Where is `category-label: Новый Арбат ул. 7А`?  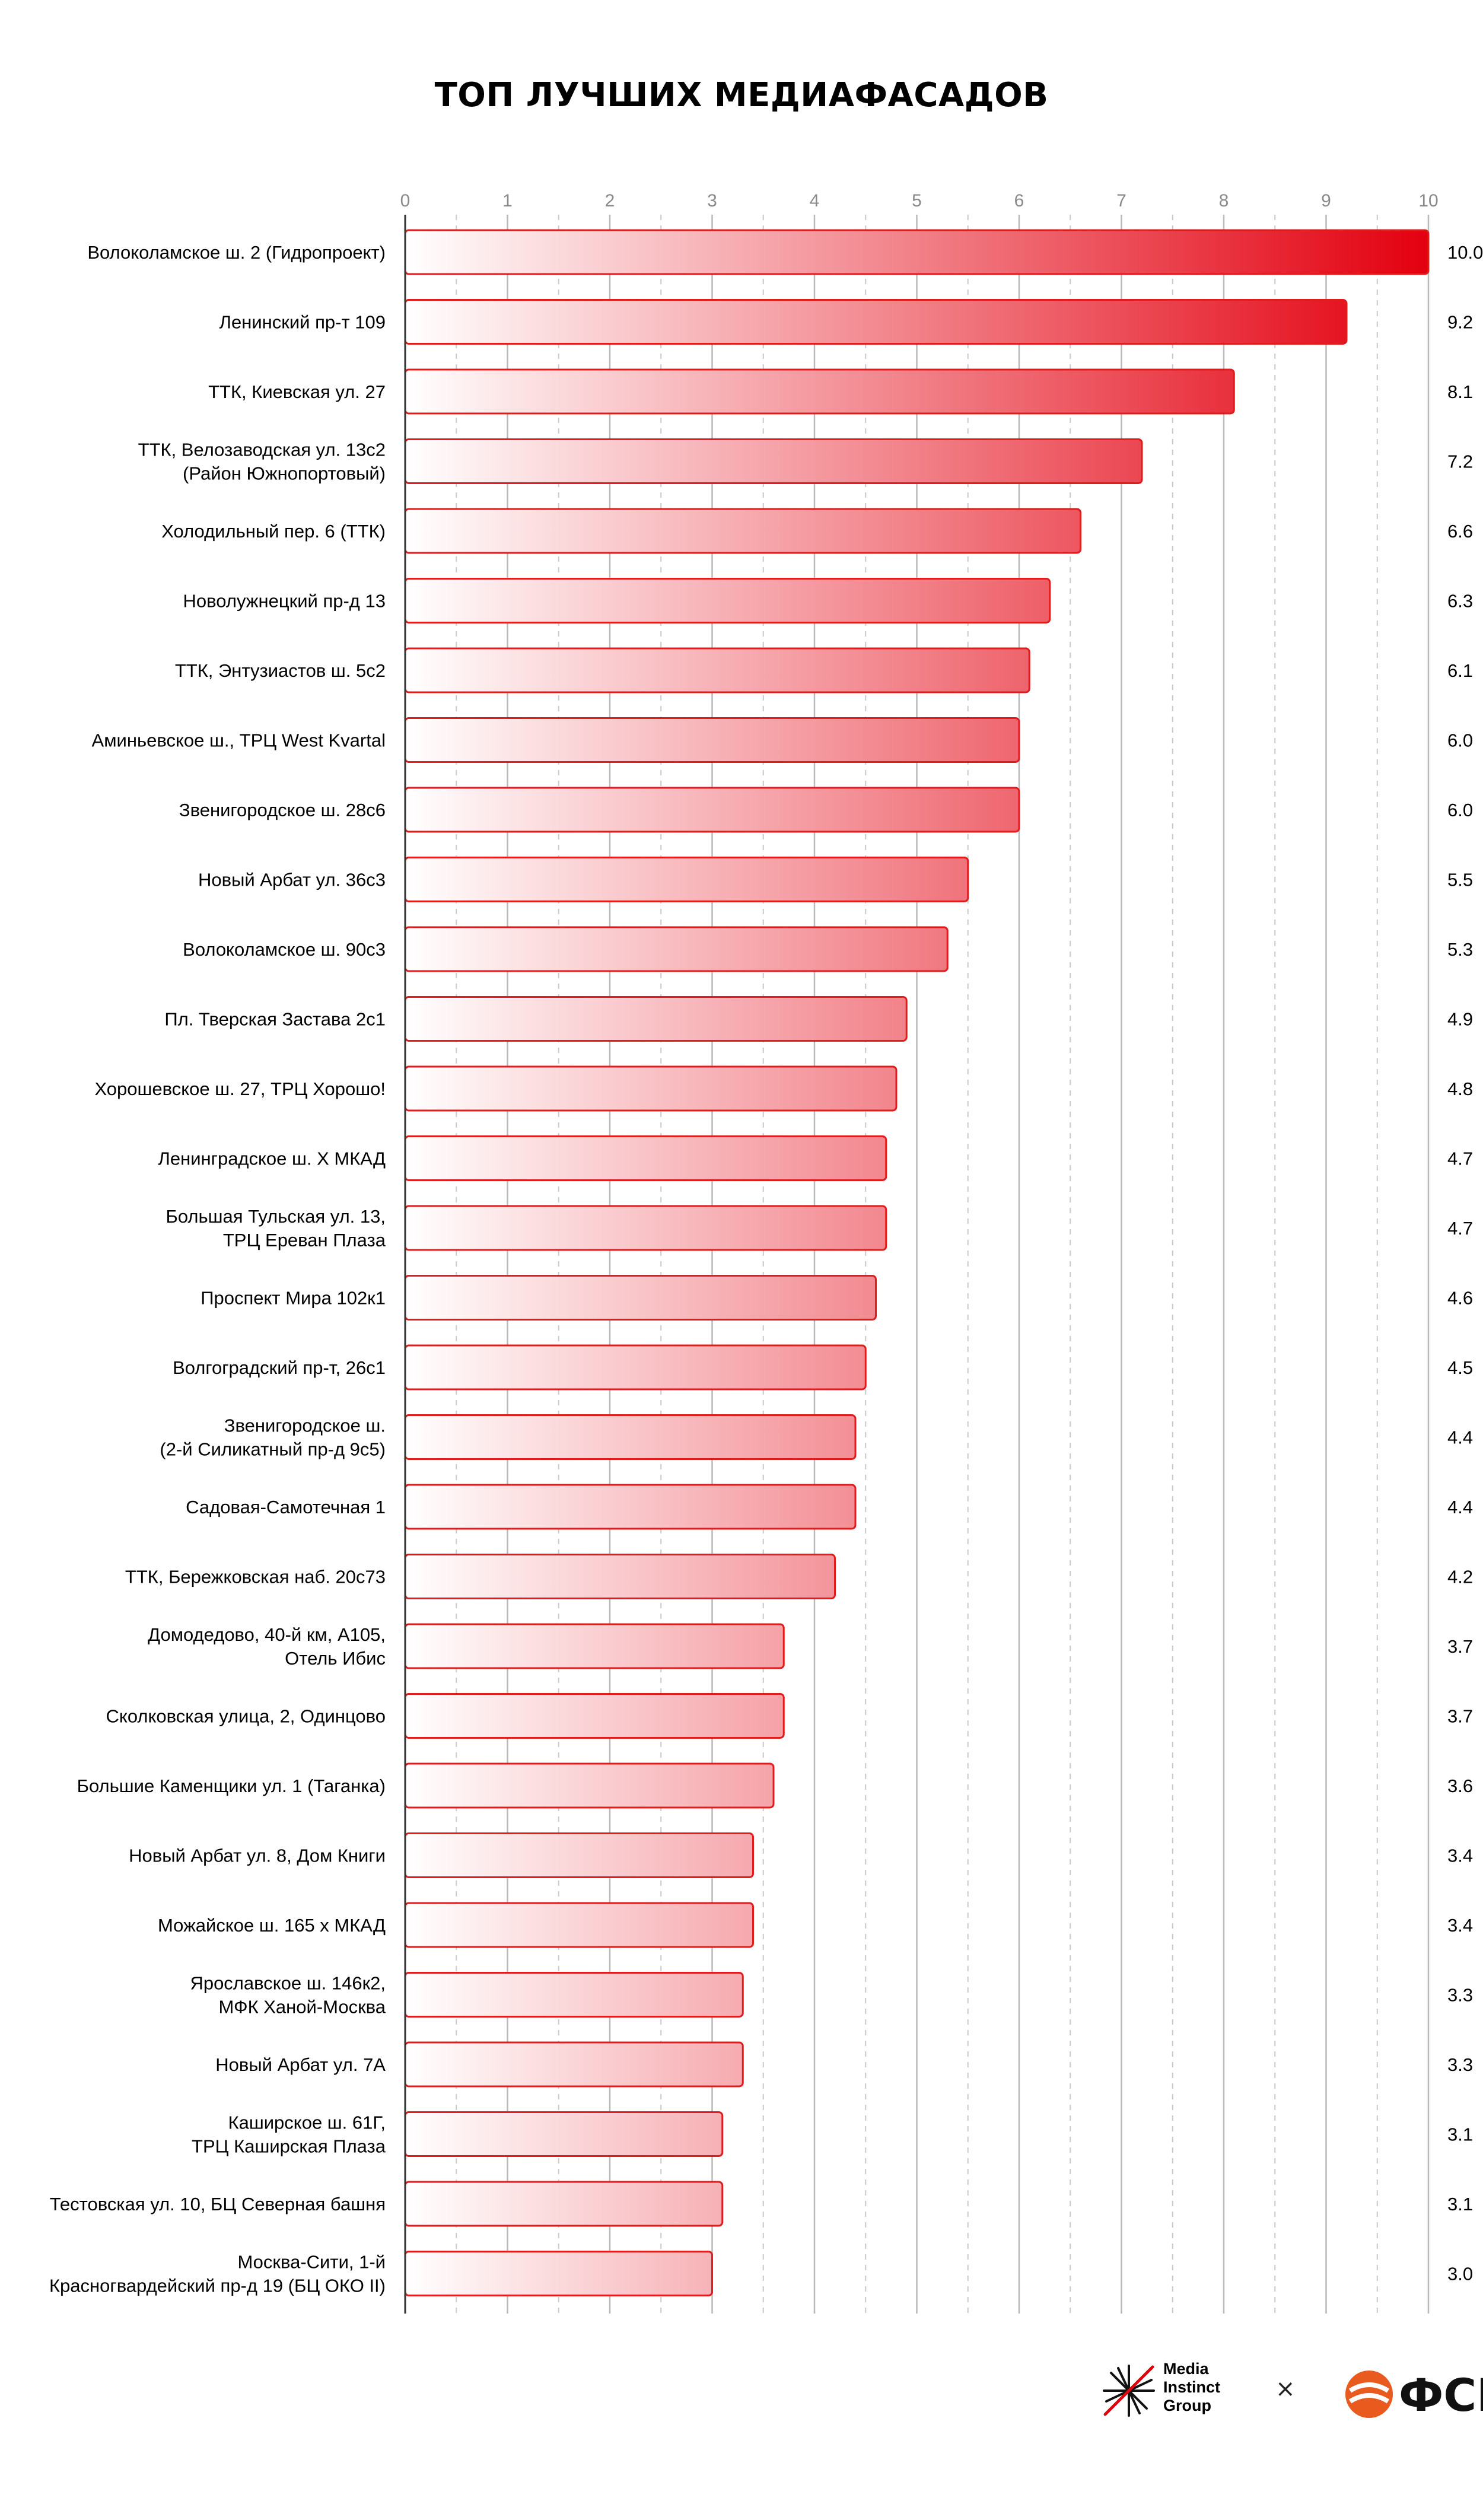 category-label: Новый Арбат ул. 7А is located at coordinates (300, 2064).